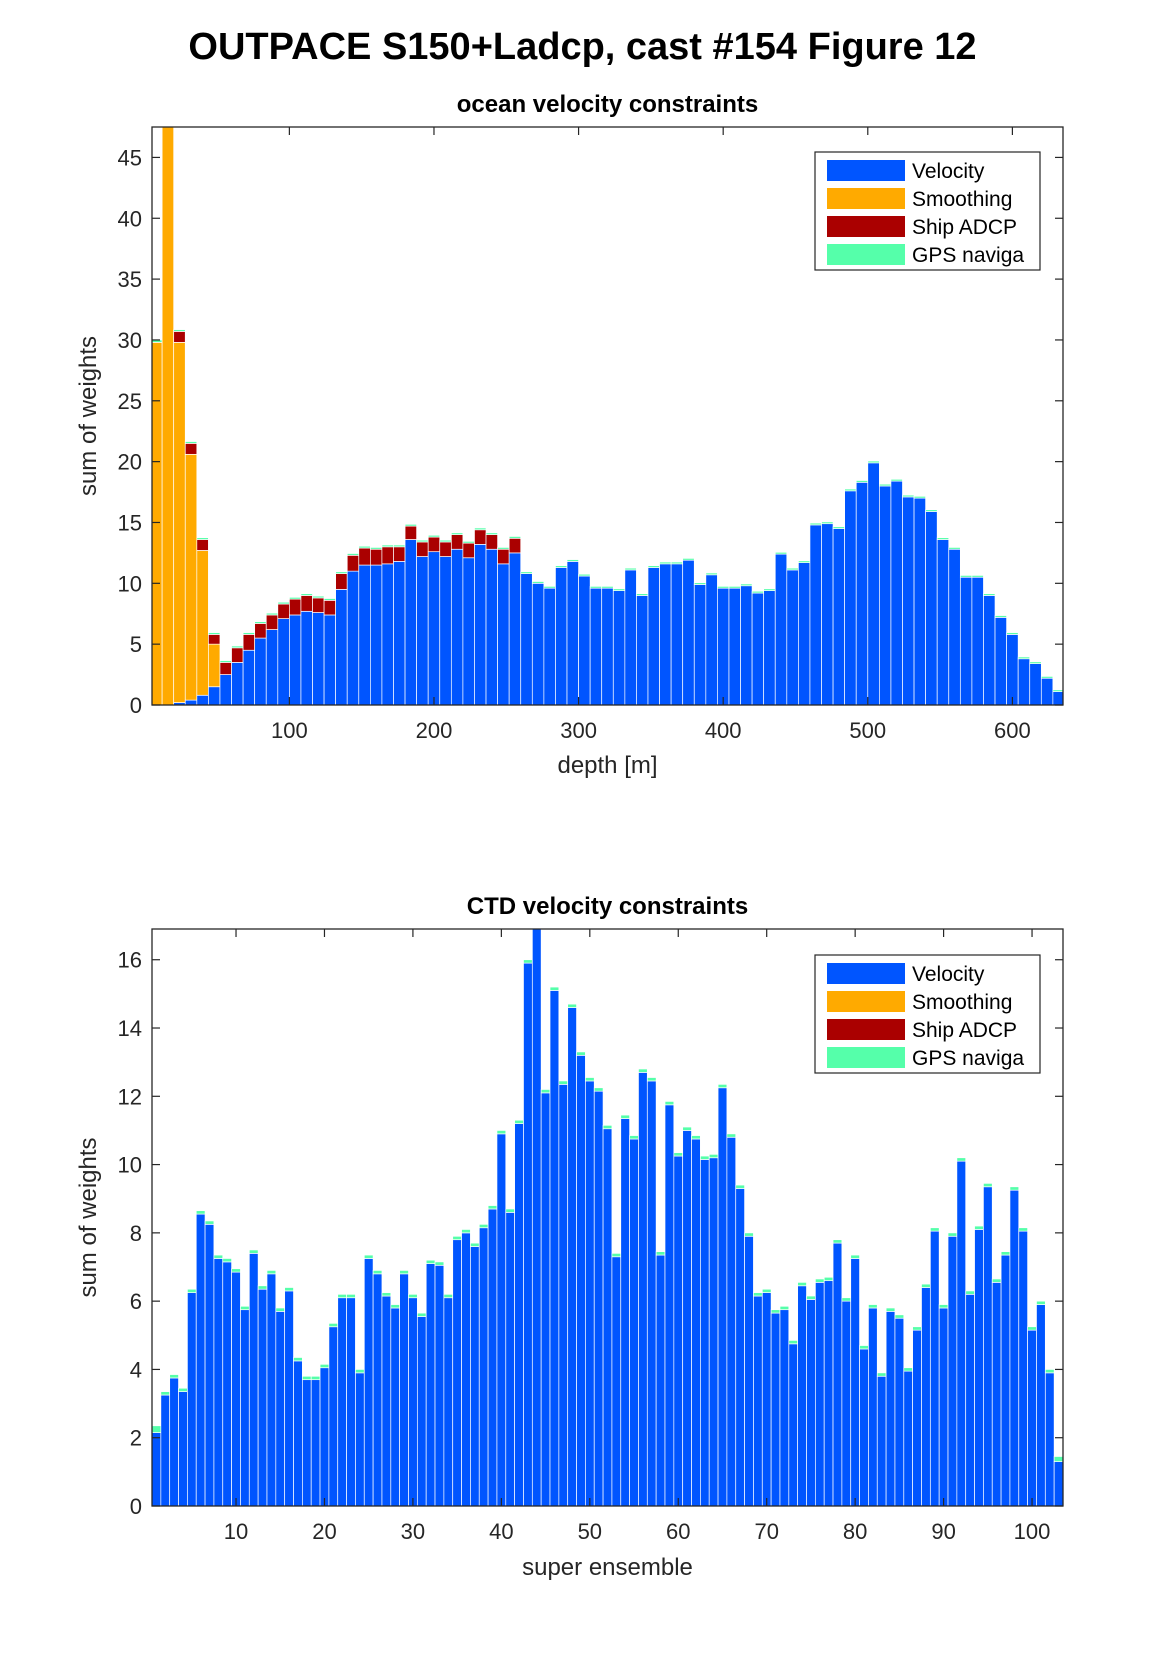 Image resolution: width=1165 pixels, height=1679 pixels. I want to click on legend-label: Ship ADCP, so click(964, 227).